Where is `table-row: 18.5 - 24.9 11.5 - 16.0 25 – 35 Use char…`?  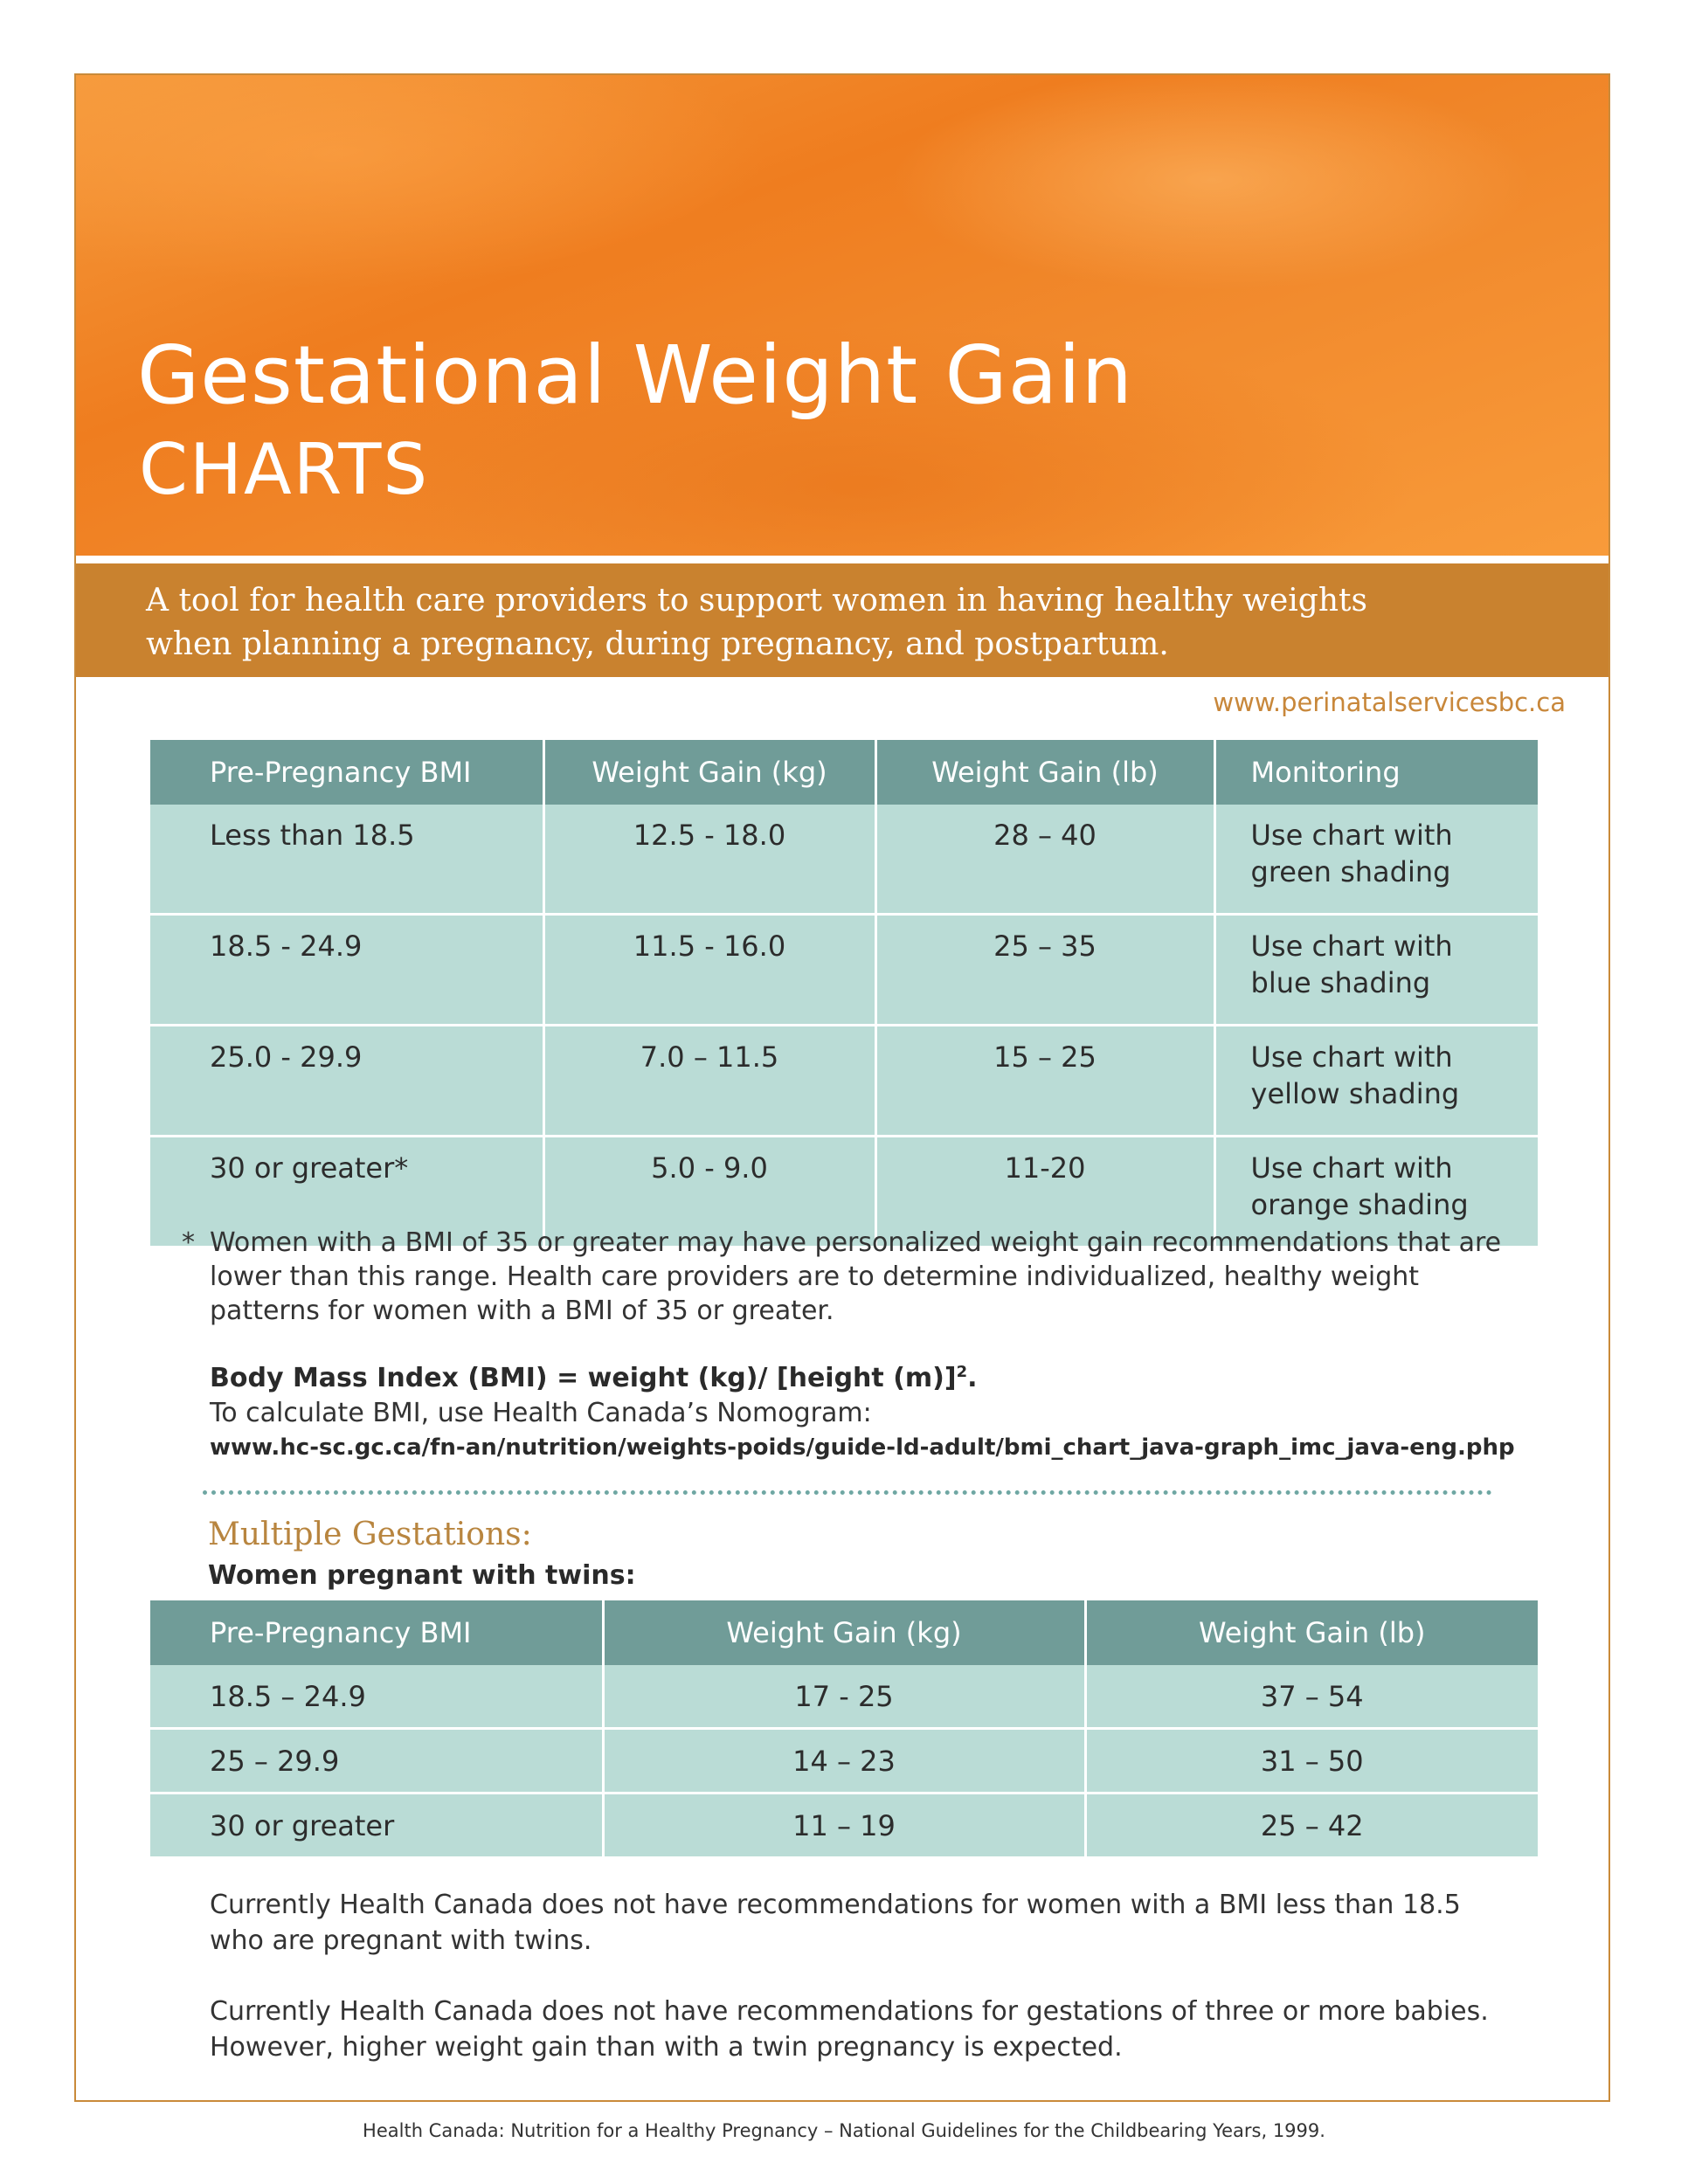
table-row: 18.5 - 24.9 11.5 - 16.0 25 – 35 Use char… is located at coordinates (844, 970).